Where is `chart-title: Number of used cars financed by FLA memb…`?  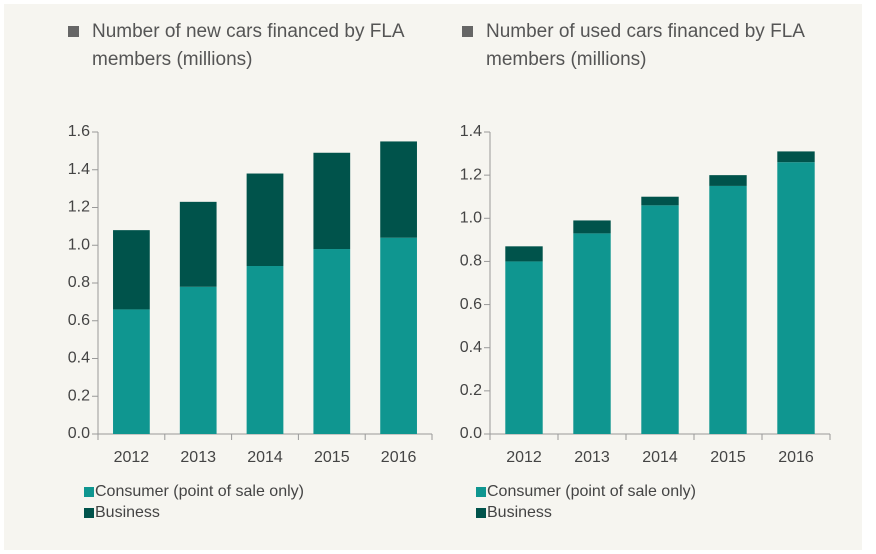 chart-title: Number of used cars financed by FLA memb… is located at coordinates (644, 46).